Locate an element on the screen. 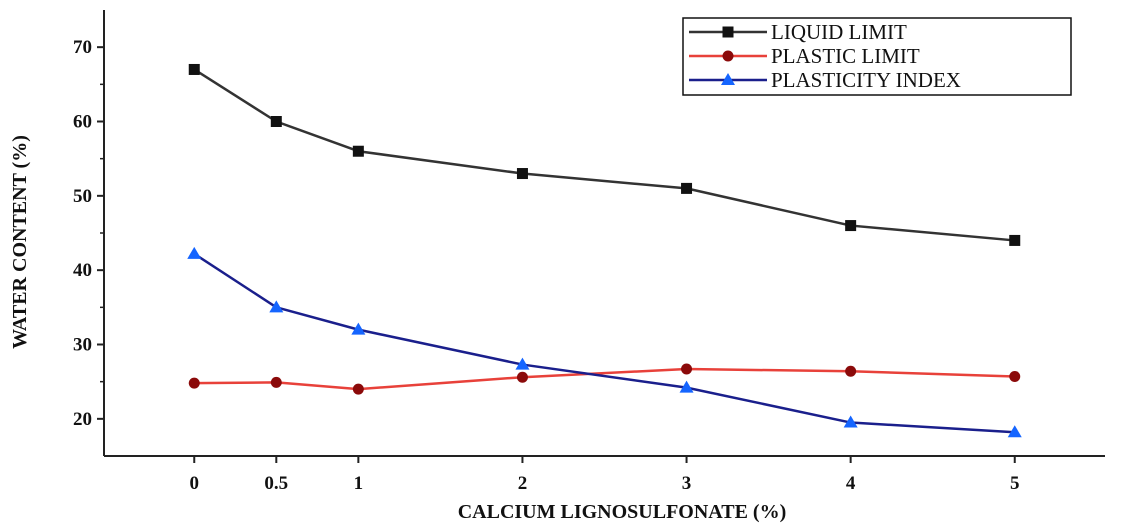 Image resolution: width=1147 pixels, height=526 pixels. x-tick-label: 5 is located at coordinates (1015, 483).